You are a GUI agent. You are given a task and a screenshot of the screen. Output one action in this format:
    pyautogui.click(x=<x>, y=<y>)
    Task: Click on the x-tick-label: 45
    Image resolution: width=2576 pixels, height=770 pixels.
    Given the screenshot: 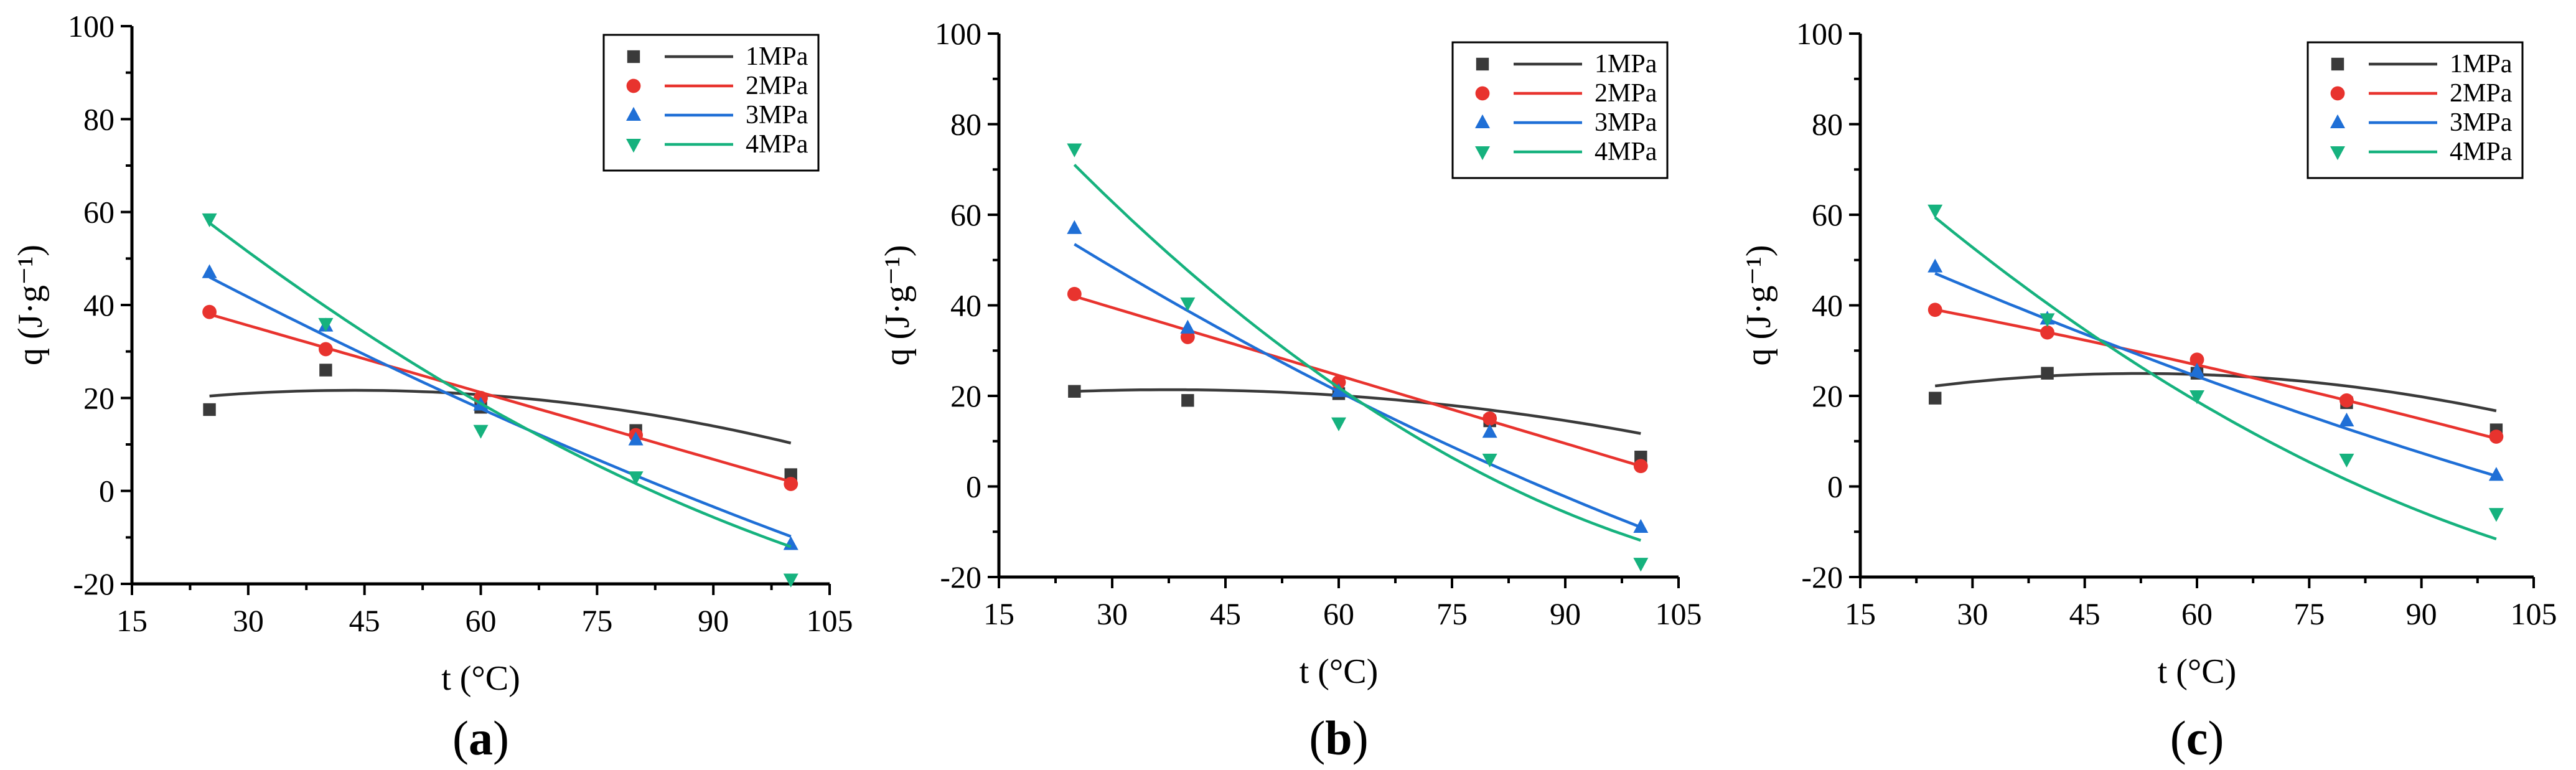 What is the action you would take?
    pyautogui.click(x=1225, y=613)
    